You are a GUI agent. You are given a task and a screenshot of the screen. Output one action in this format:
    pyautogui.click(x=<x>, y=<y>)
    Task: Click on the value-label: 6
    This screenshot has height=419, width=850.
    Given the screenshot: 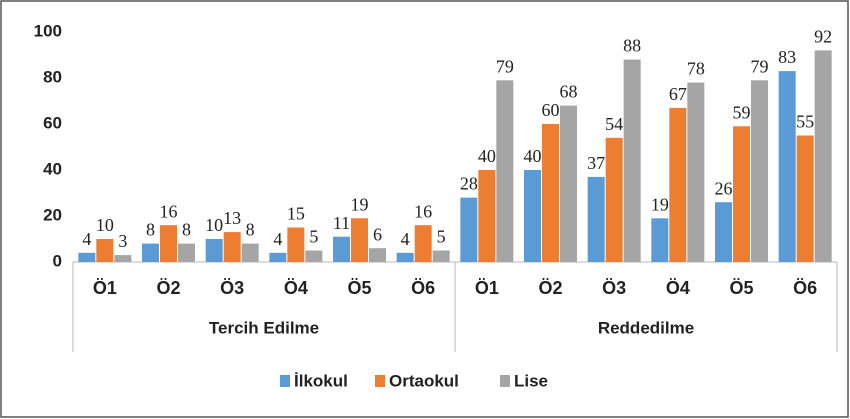 What is the action you would take?
    pyautogui.click(x=377, y=234)
    